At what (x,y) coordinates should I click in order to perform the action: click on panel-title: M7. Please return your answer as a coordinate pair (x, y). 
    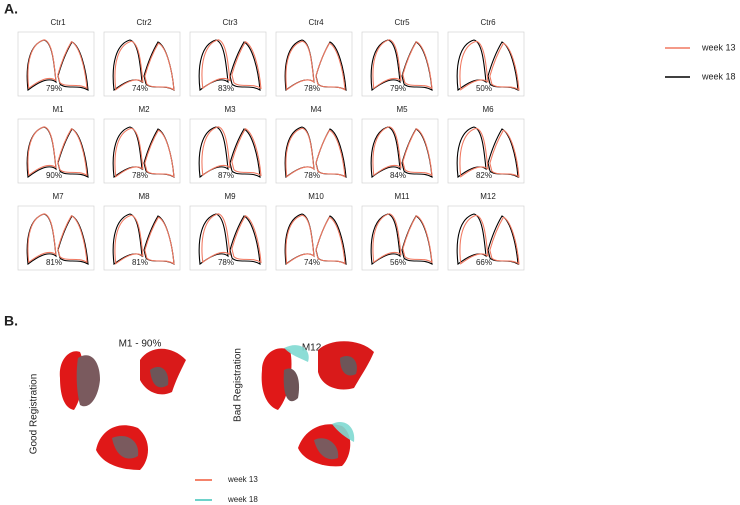
    Looking at the image, I should click on (58, 196).